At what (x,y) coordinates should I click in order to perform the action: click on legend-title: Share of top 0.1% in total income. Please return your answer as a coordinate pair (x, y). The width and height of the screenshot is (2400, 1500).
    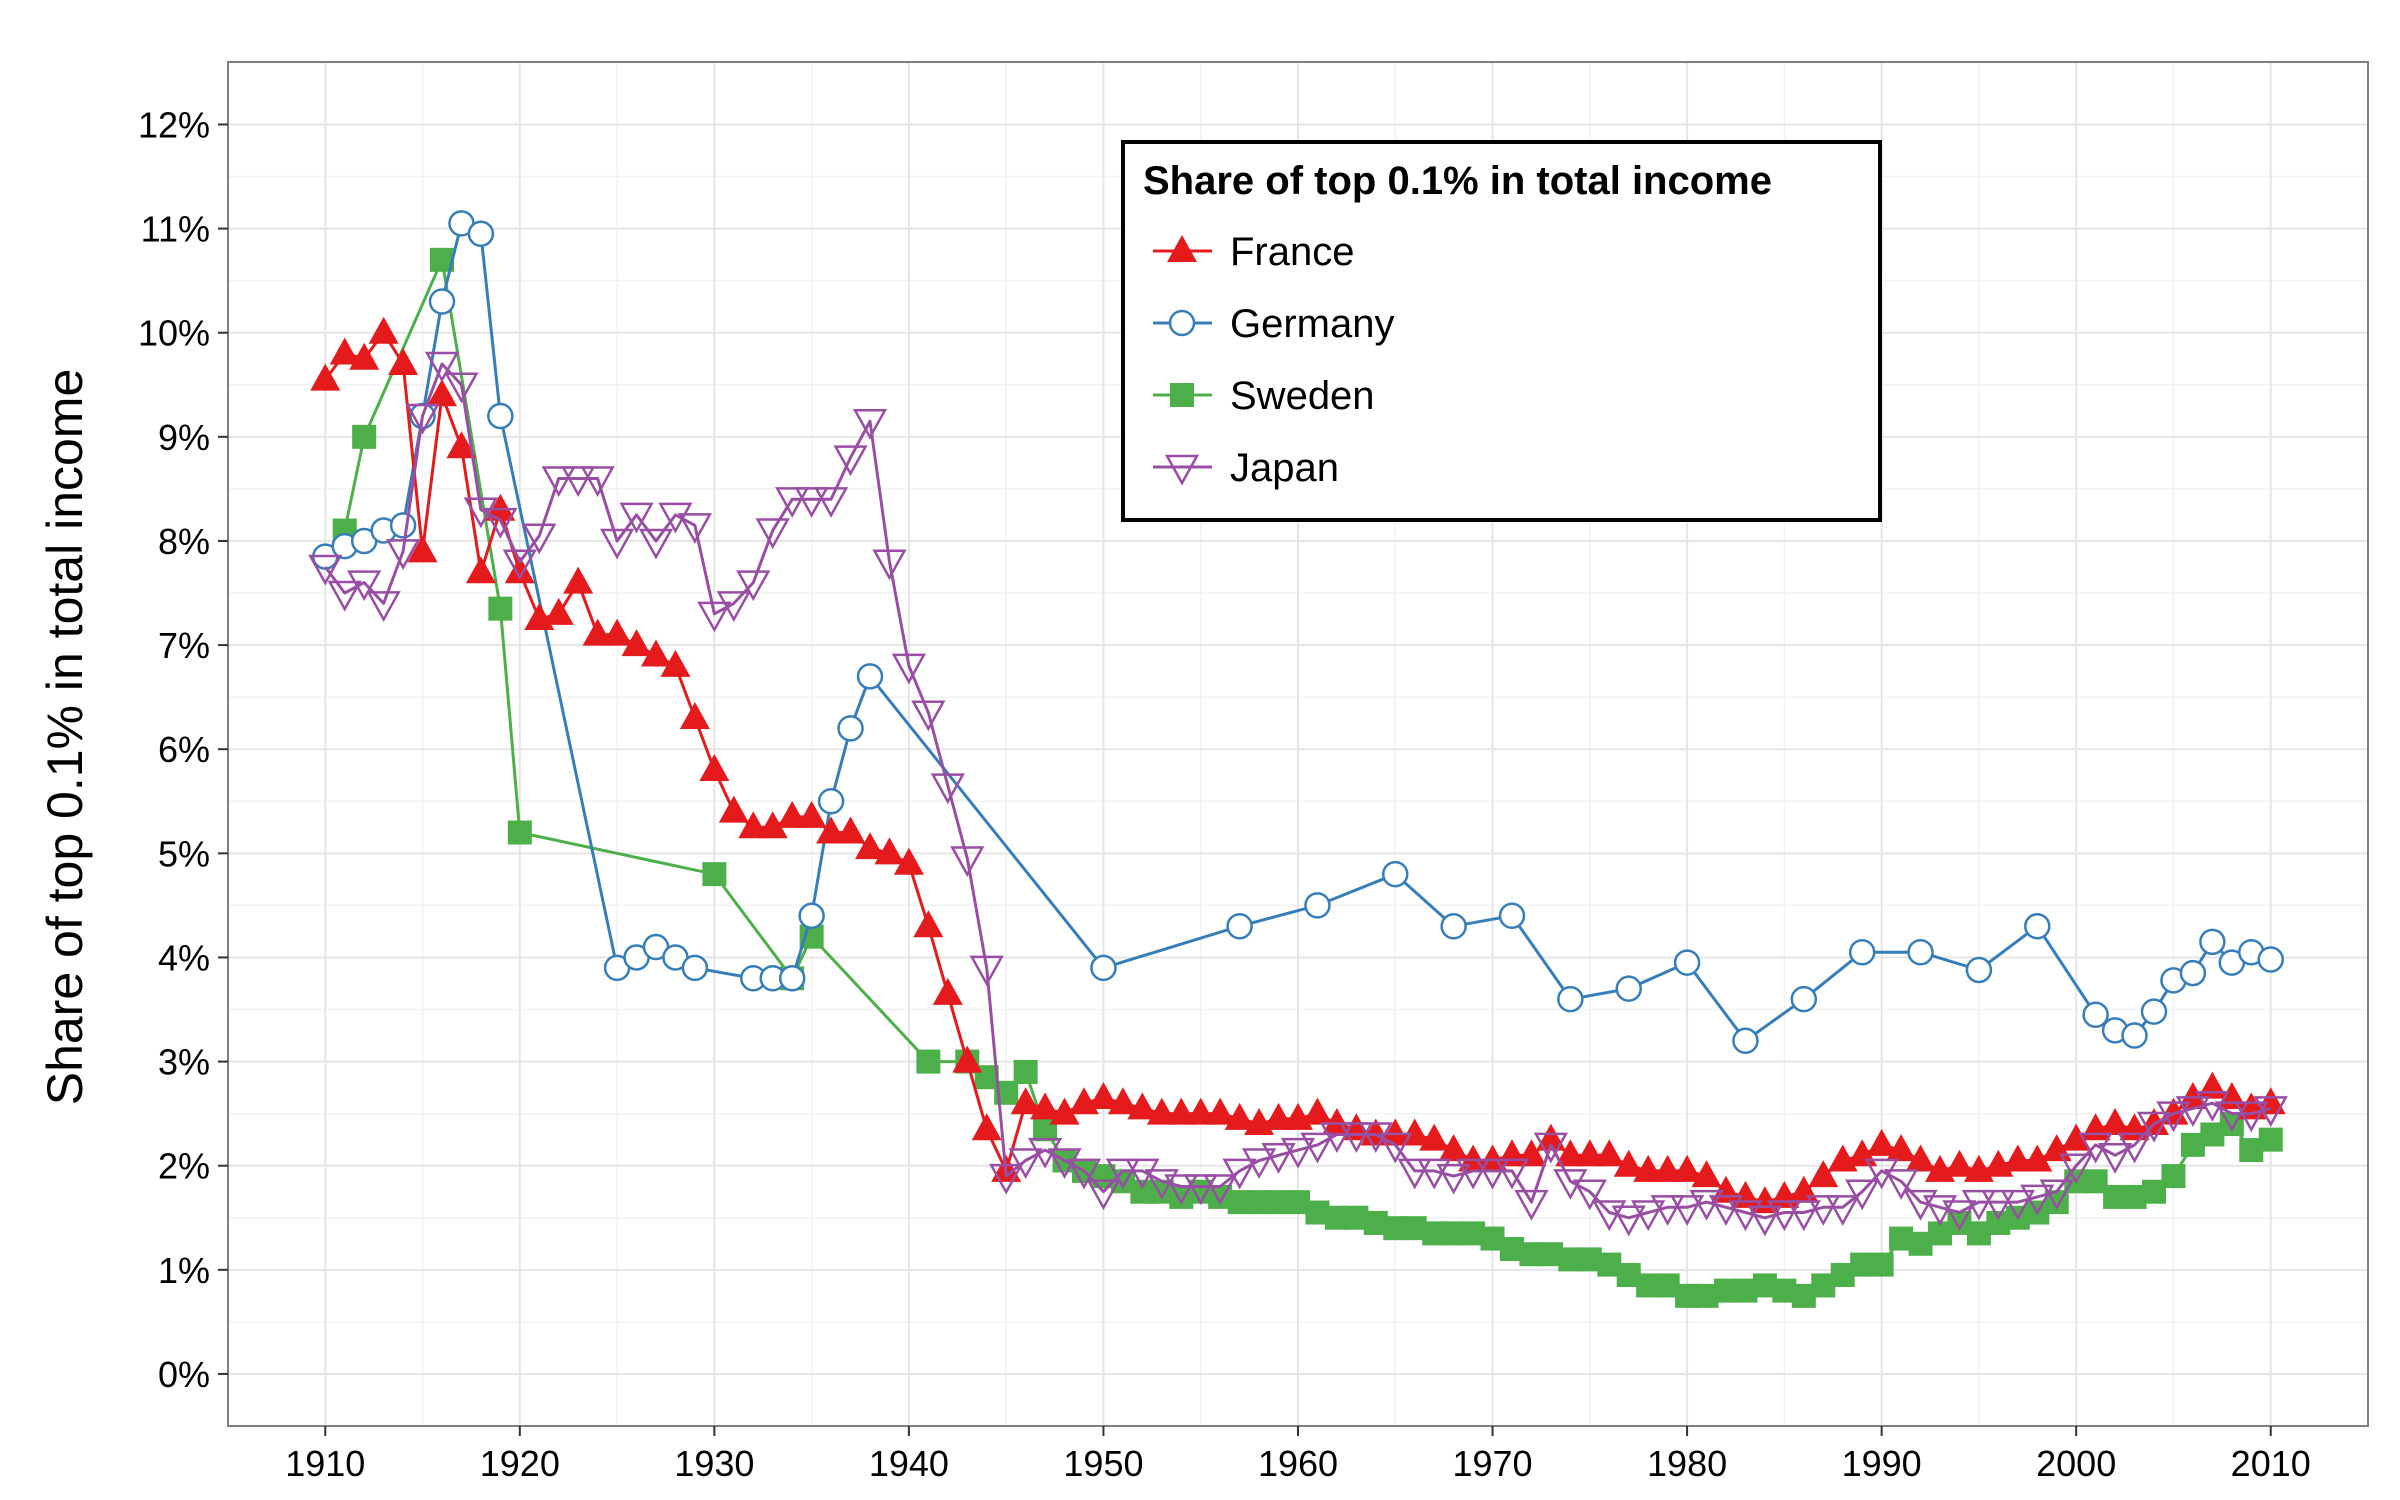
    Looking at the image, I should click on (1457, 181).